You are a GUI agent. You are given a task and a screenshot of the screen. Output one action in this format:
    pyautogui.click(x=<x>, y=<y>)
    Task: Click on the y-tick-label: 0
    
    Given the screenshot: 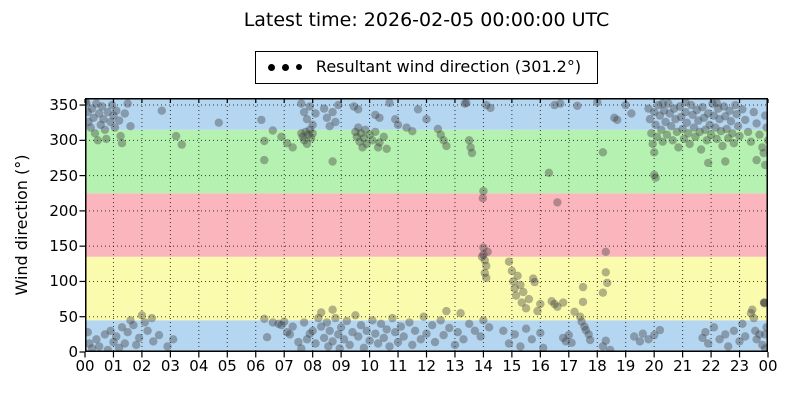 What is the action you would take?
    pyautogui.click(x=73, y=352)
    